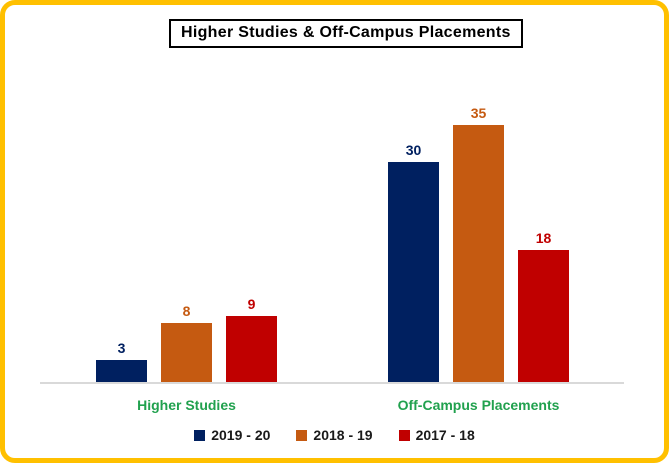  Describe the element at coordinates (121, 348) in the screenshot. I see `bar-value-label: 3` at that location.